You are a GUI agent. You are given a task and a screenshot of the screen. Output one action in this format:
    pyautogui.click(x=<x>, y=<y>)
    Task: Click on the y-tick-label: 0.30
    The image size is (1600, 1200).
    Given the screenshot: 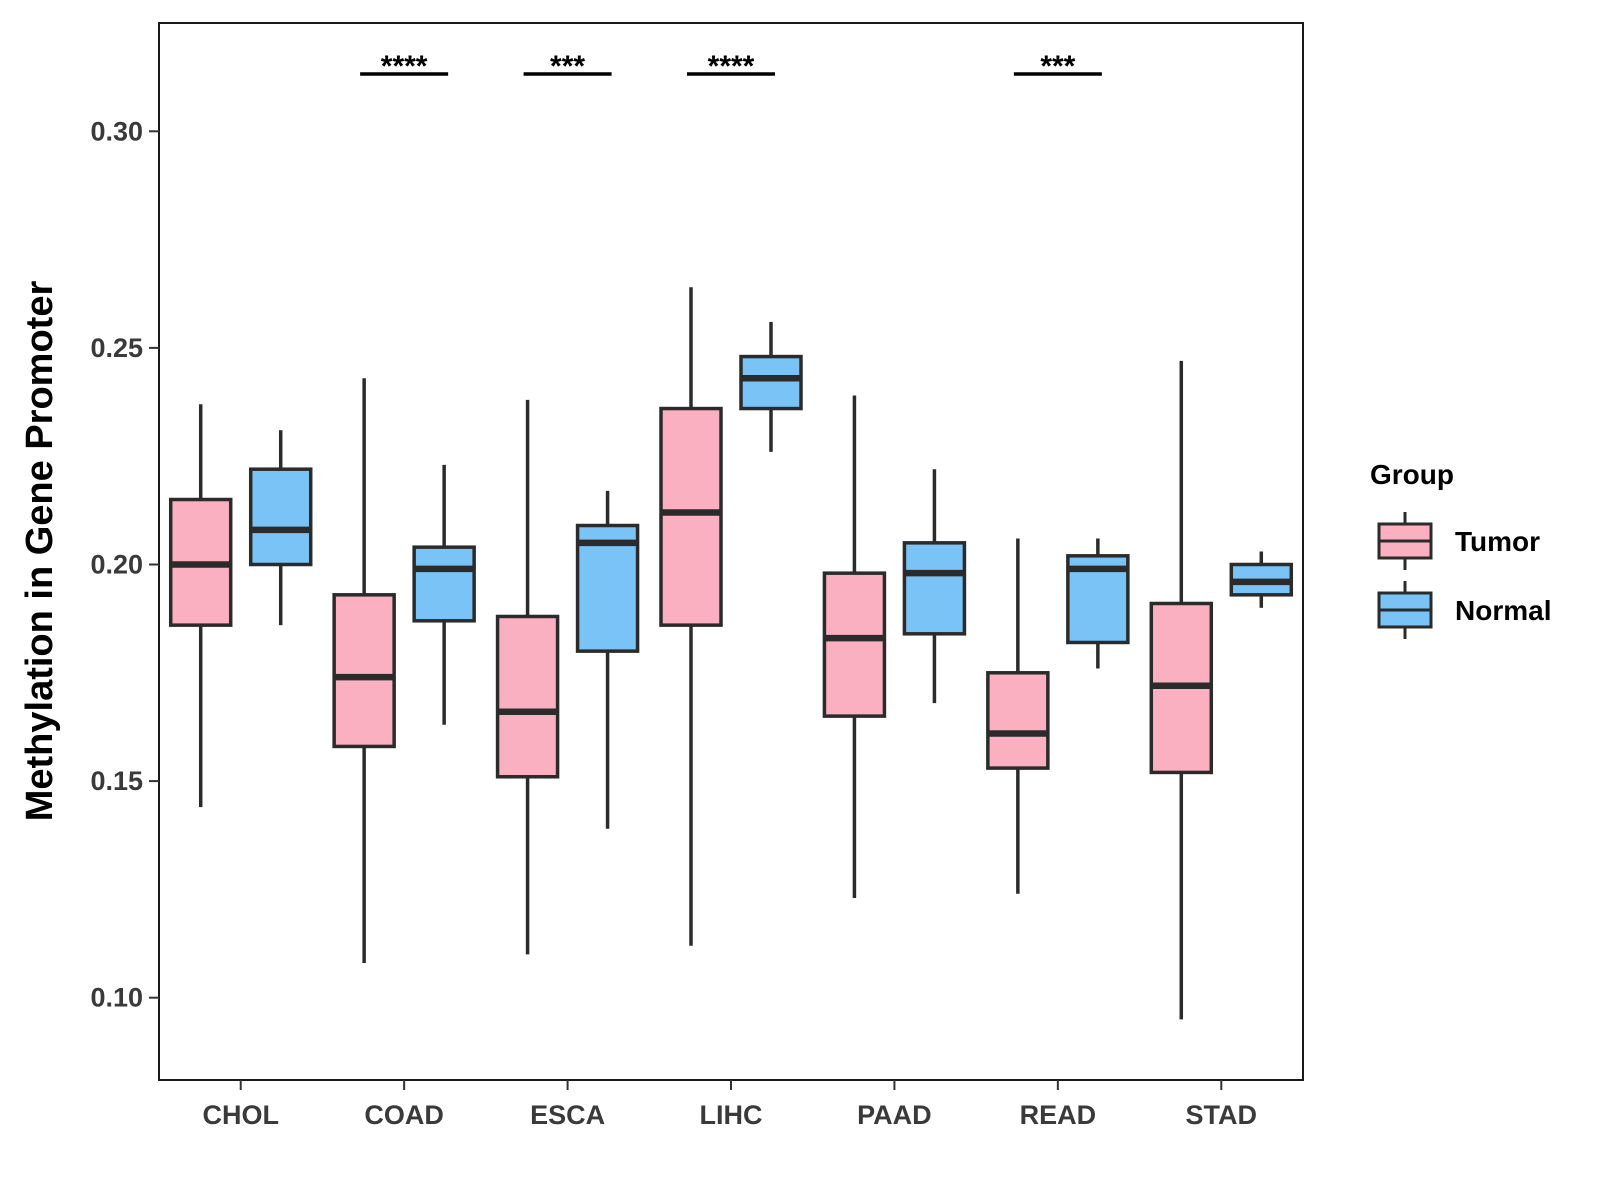 What is the action you would take?
    pyautogui.click(x=116, y=131)
    